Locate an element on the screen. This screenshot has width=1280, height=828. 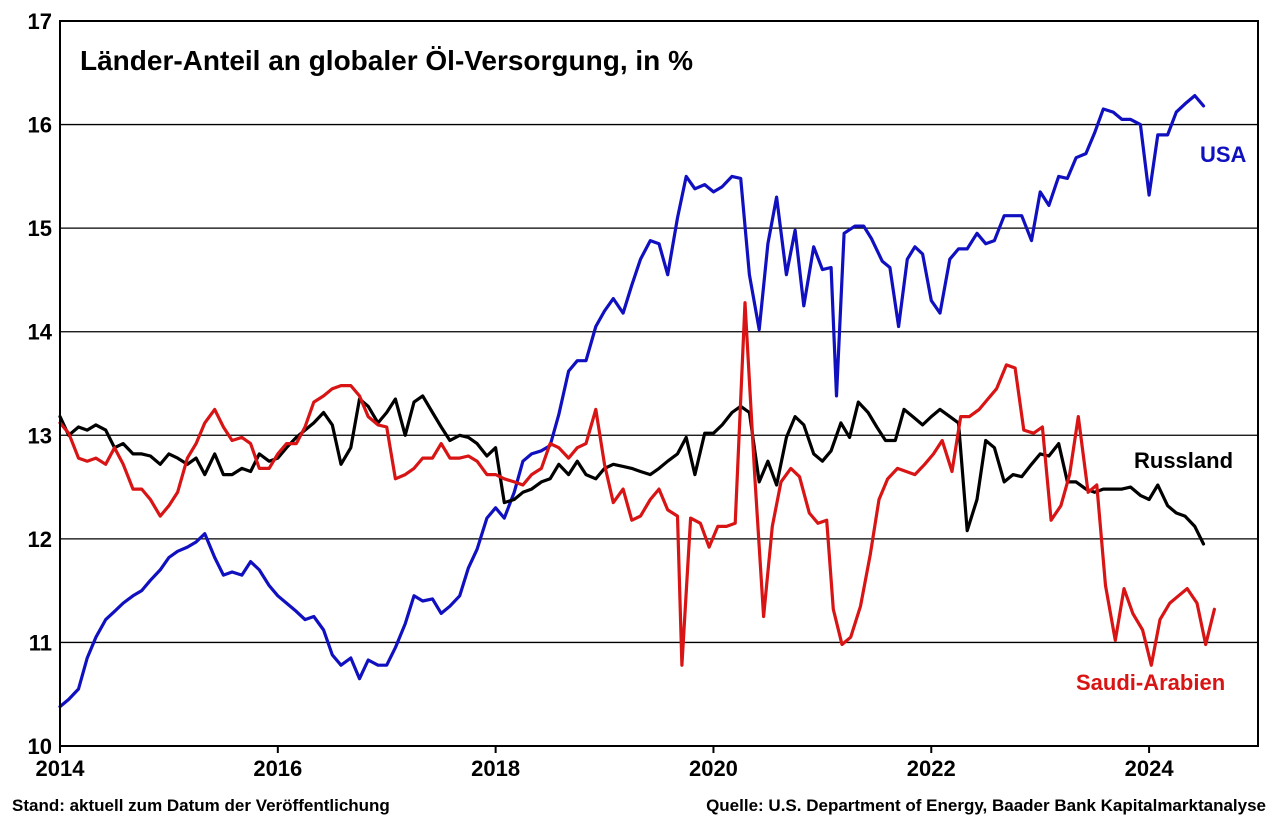
y-tick-label: 16 is located at coordinates (40, 125).